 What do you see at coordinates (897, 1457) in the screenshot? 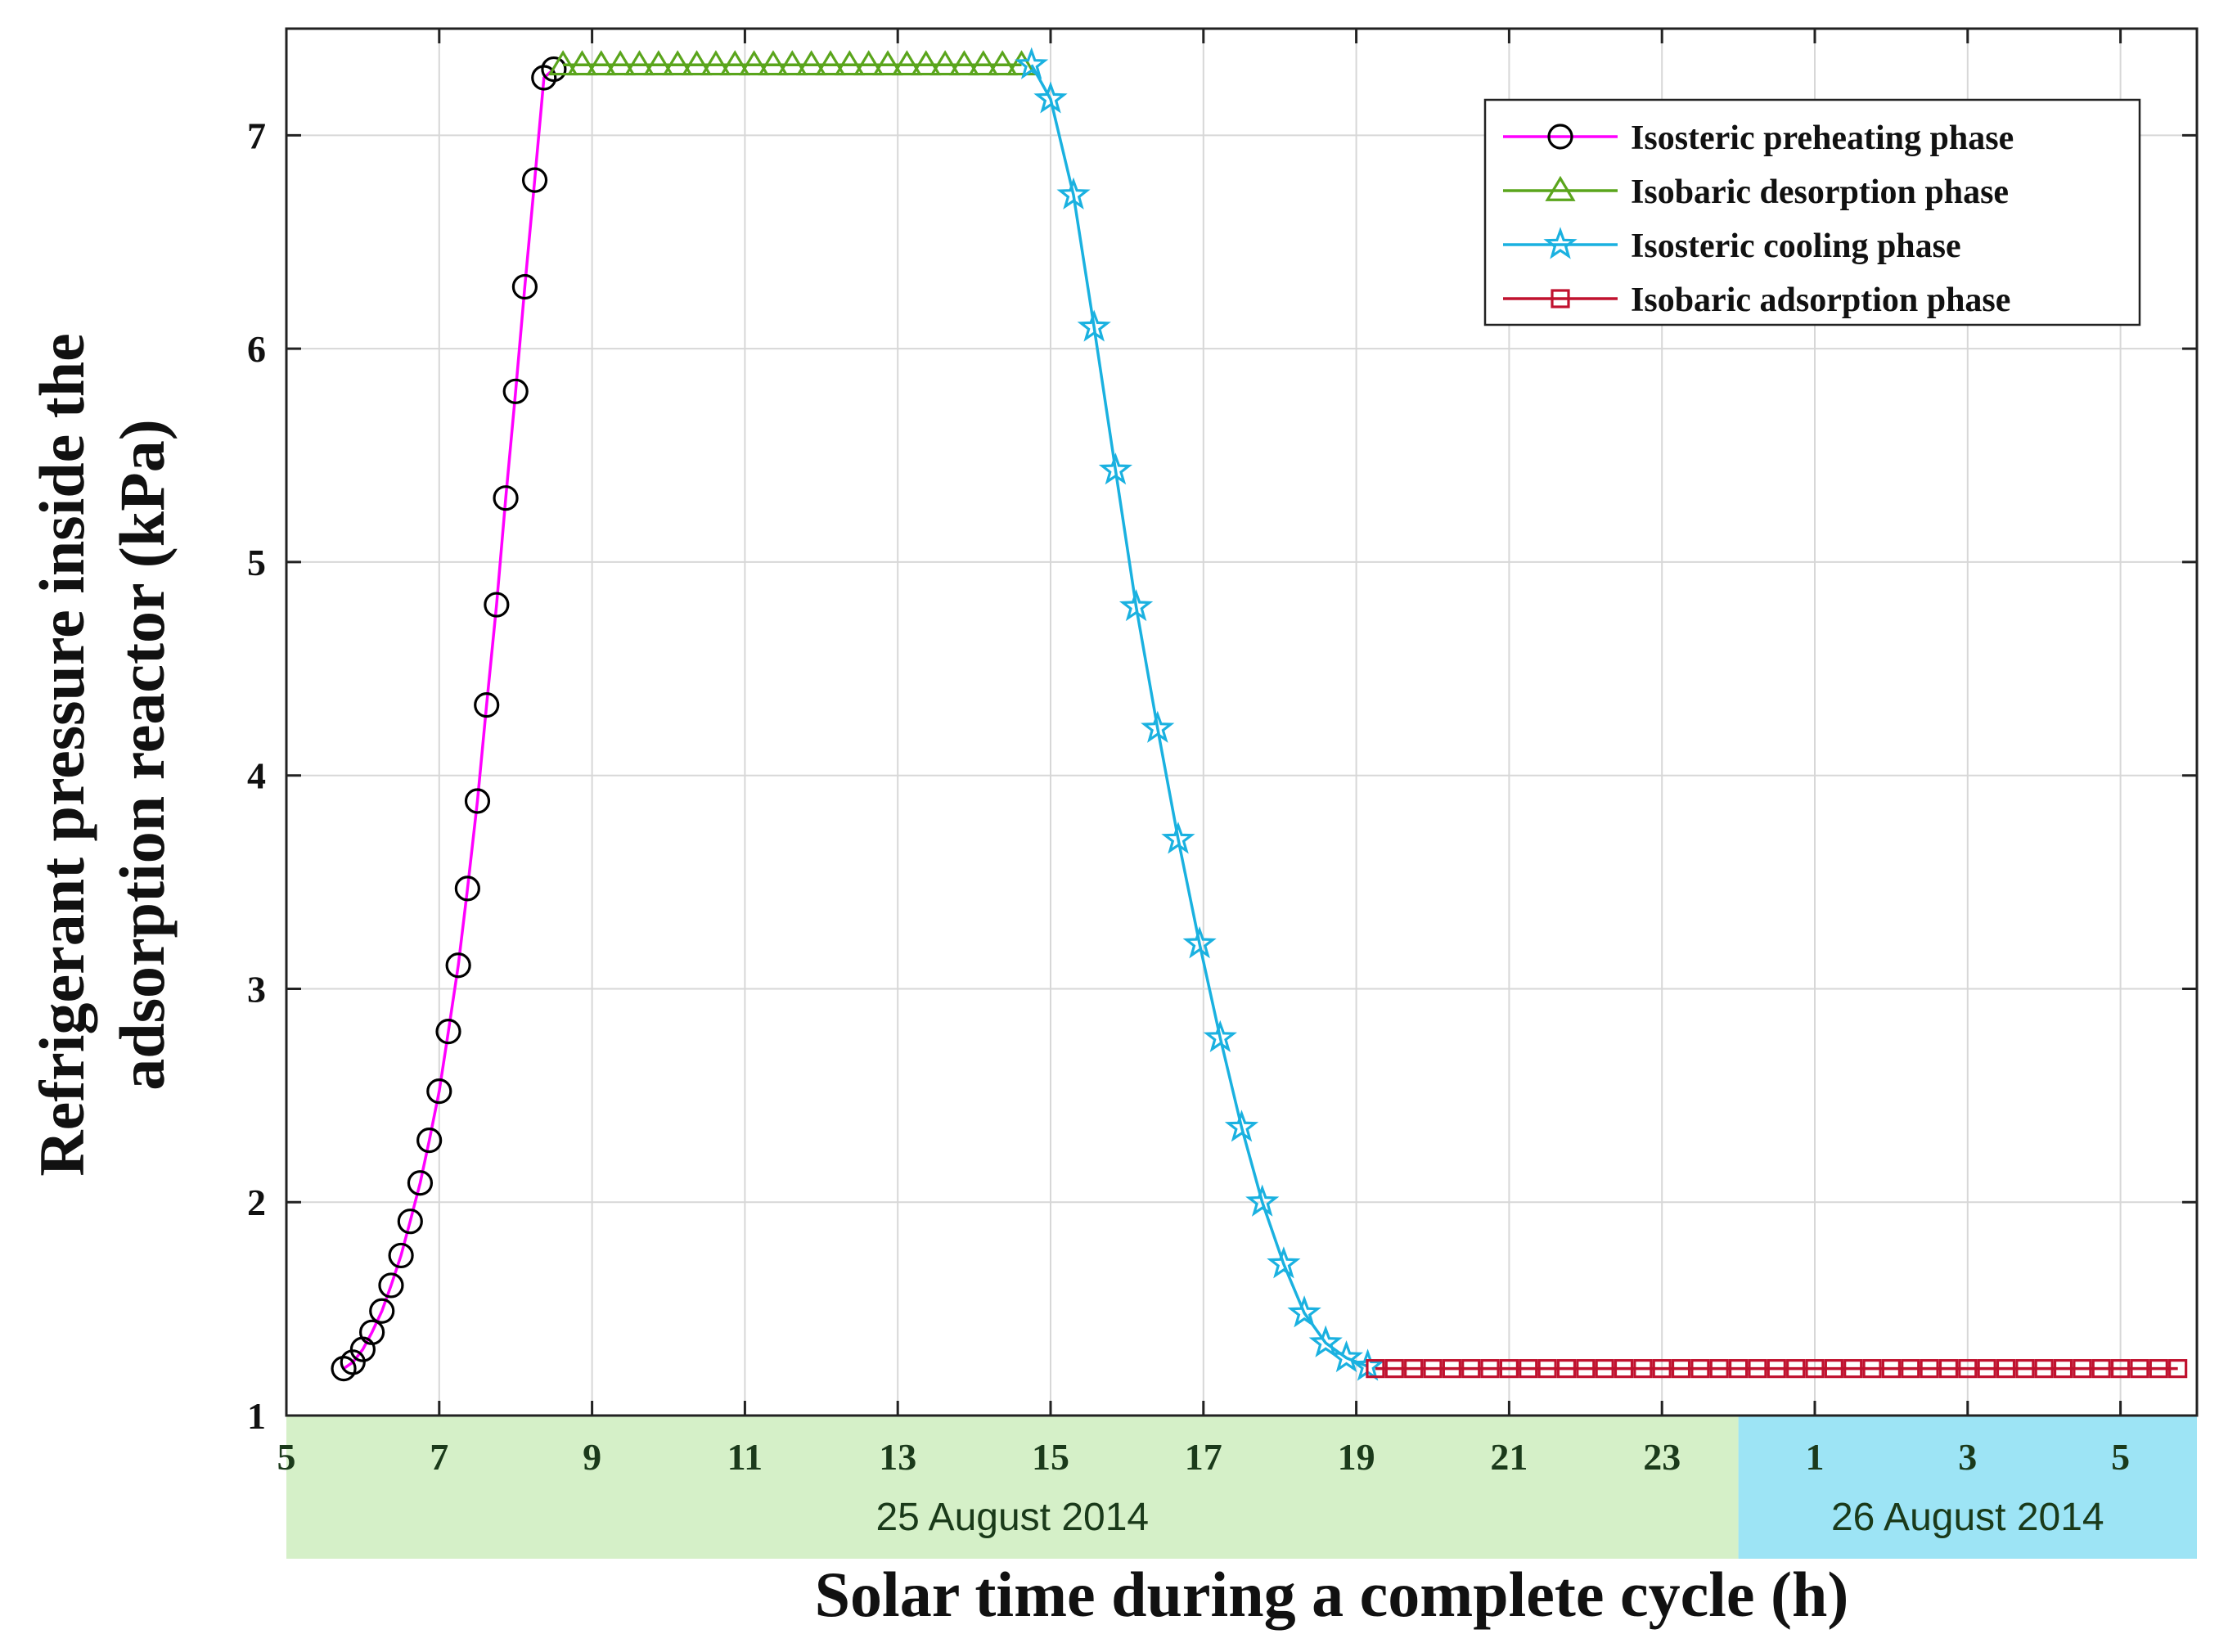
I see `x-tick-label: 13` at bounding box center [897, 1457].